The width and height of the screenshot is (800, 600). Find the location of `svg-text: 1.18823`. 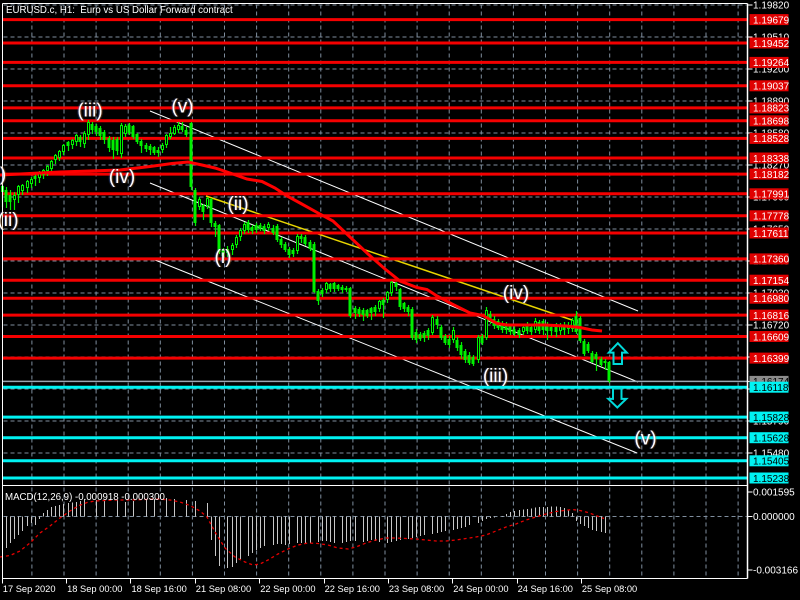

svg-text: 1.18823 is located at coordinates (771, 109).